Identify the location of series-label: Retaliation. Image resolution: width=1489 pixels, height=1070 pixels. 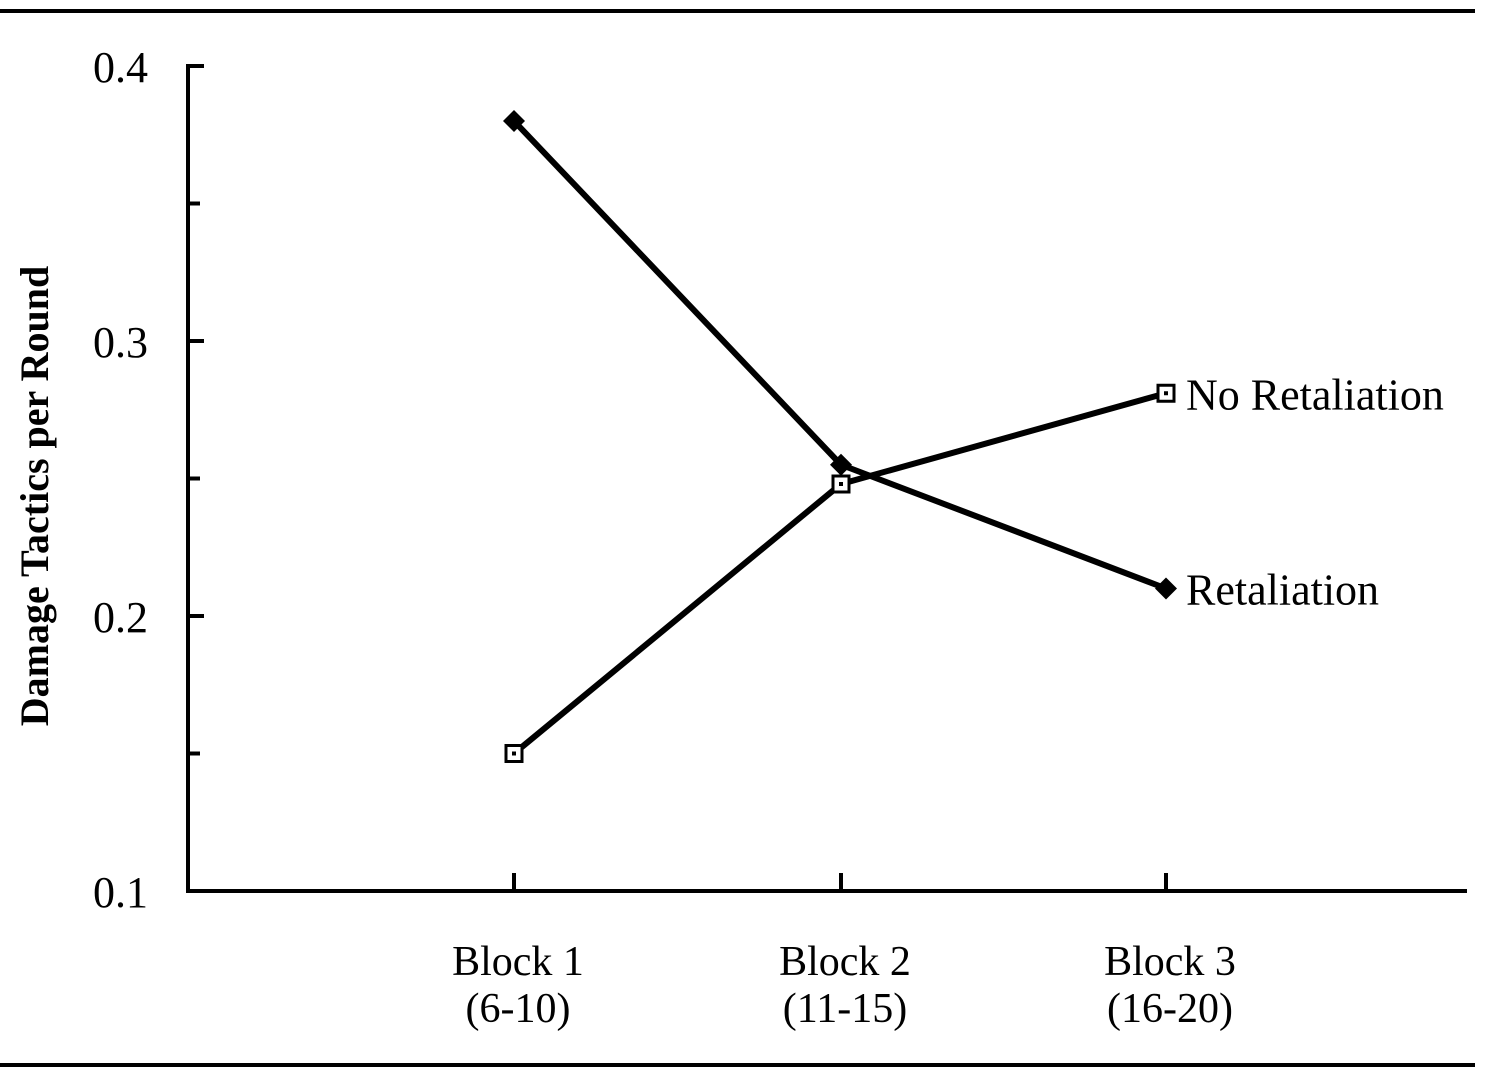
(1282, 590).